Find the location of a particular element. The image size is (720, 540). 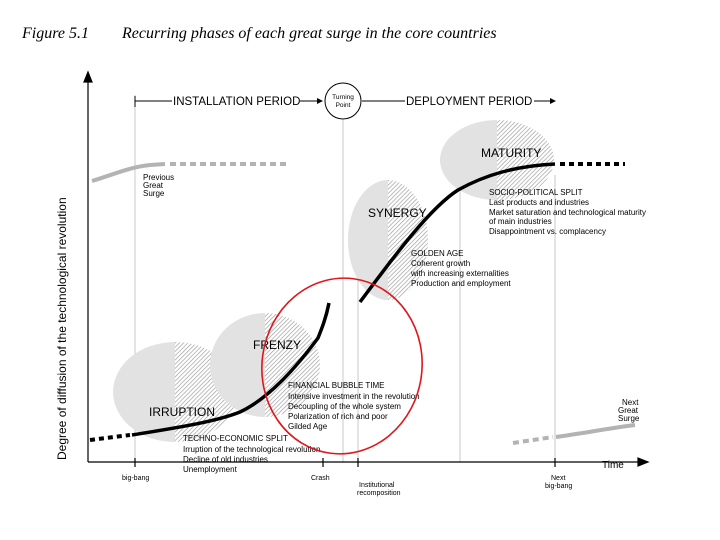

tick-institutional-1: Institutional is located at coordinates (377, 485).